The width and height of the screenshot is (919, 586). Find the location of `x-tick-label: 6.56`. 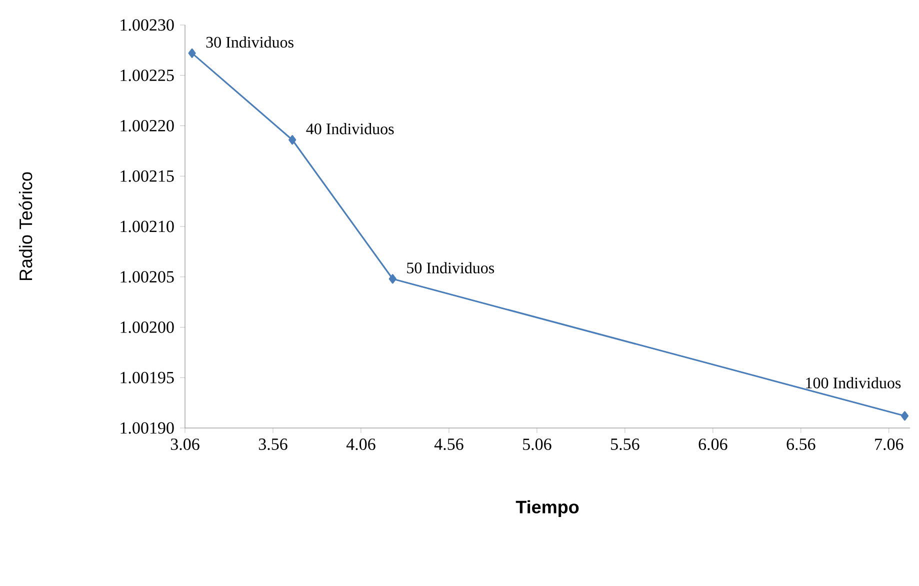

x-tick-label: 6.56 is located at coordinates (801, 444).